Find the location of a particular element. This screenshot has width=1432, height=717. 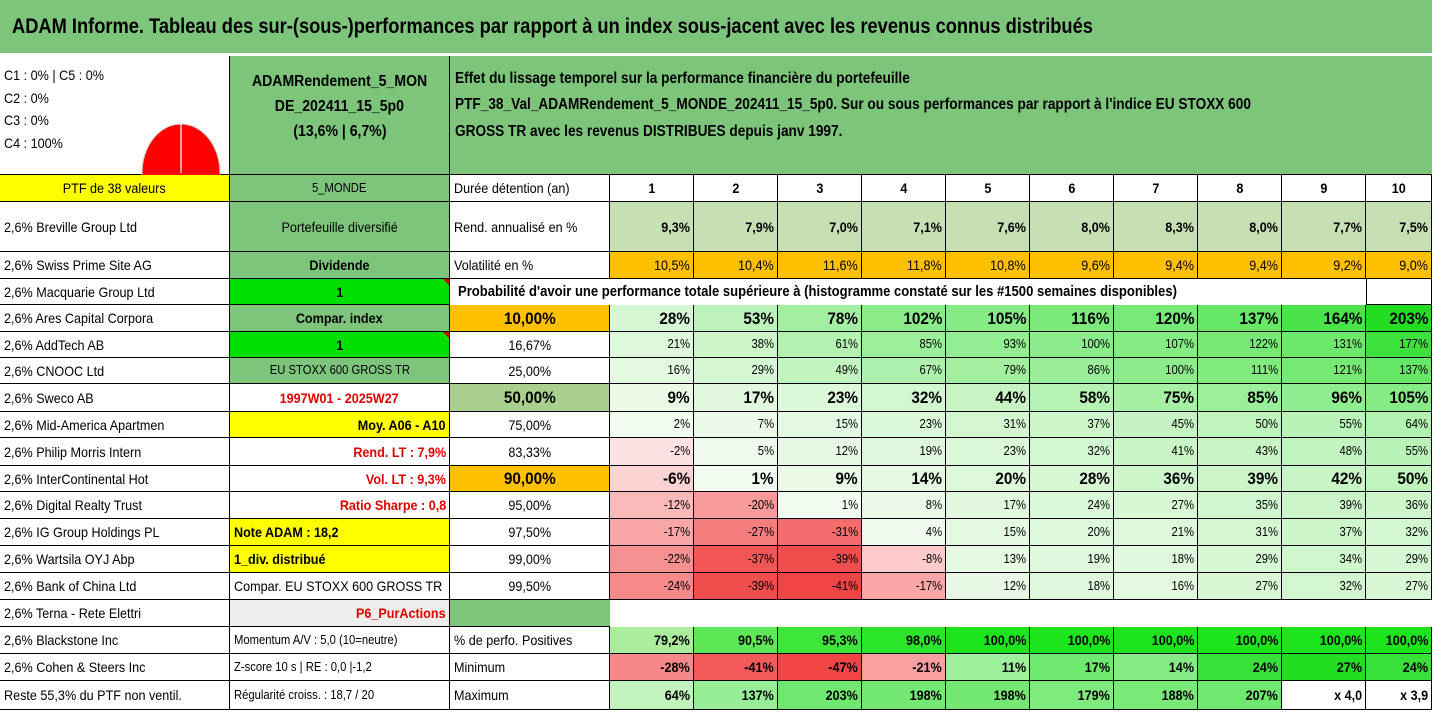

stats-label-text: Minimum is located at coordinates (480, 667).